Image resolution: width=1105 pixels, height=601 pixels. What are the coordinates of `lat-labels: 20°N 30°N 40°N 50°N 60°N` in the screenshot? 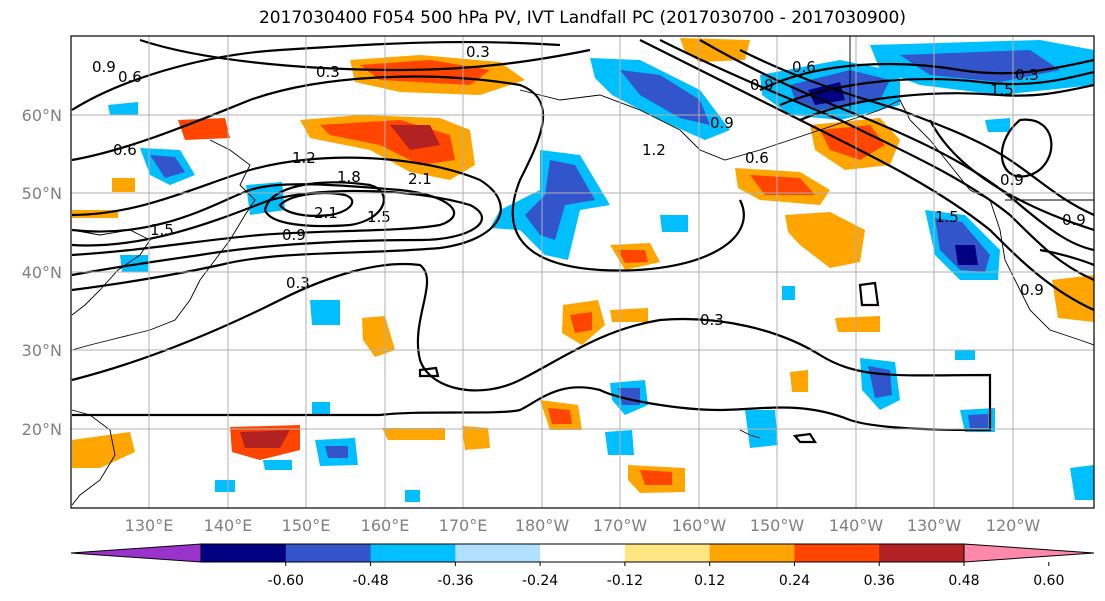 It's located at (42, 272).